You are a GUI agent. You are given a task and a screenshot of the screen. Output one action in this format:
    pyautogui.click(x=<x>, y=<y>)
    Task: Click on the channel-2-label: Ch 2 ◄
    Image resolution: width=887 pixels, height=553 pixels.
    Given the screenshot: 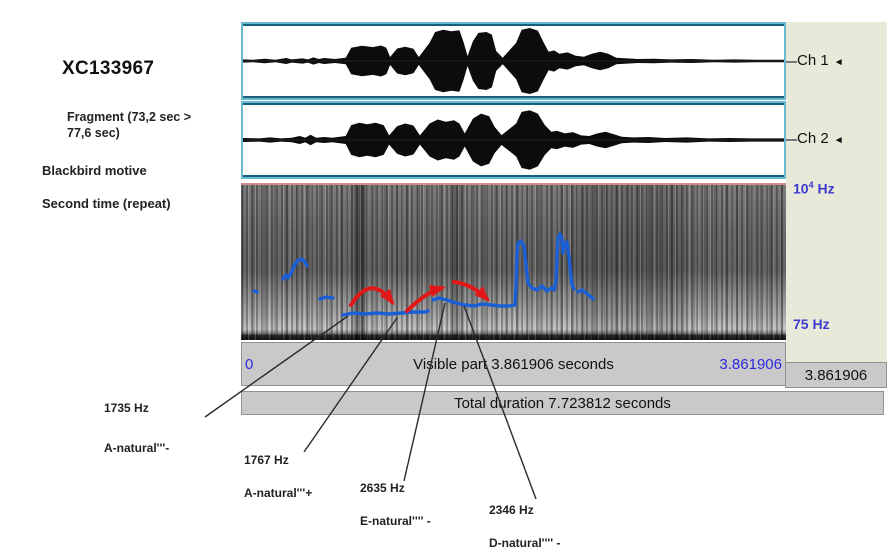 What is the action you would take?
    pyautogui.click(x=820, y=138)
    